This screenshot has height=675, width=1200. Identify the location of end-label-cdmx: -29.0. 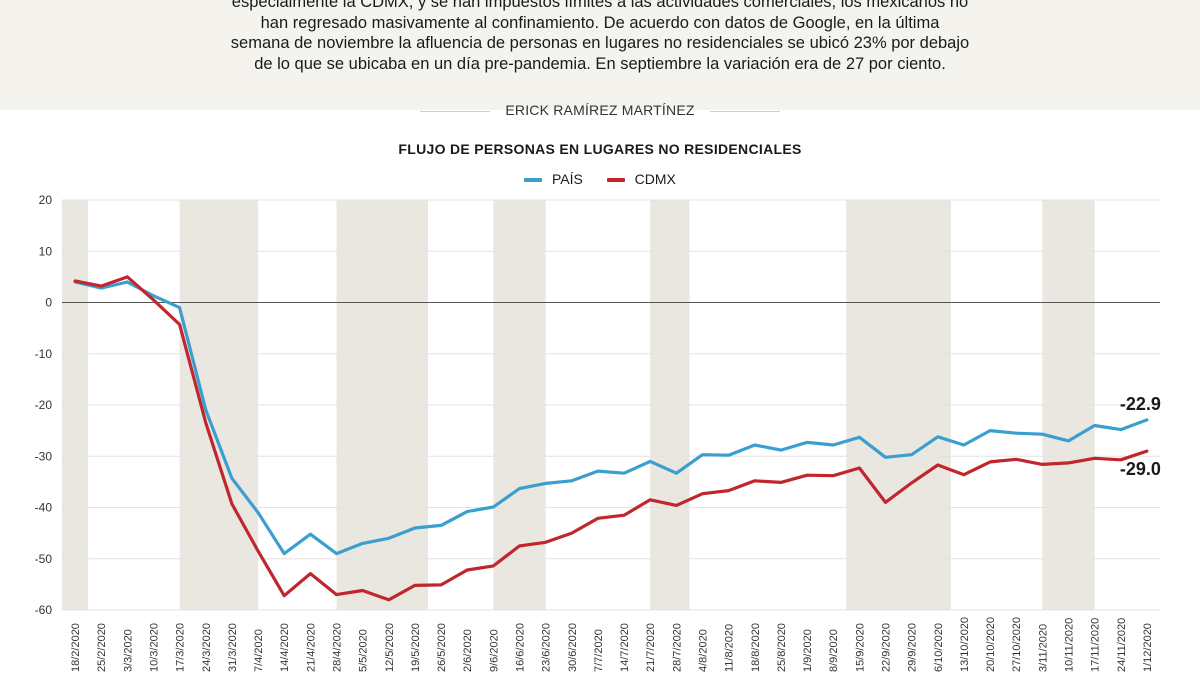
(1140, 469).